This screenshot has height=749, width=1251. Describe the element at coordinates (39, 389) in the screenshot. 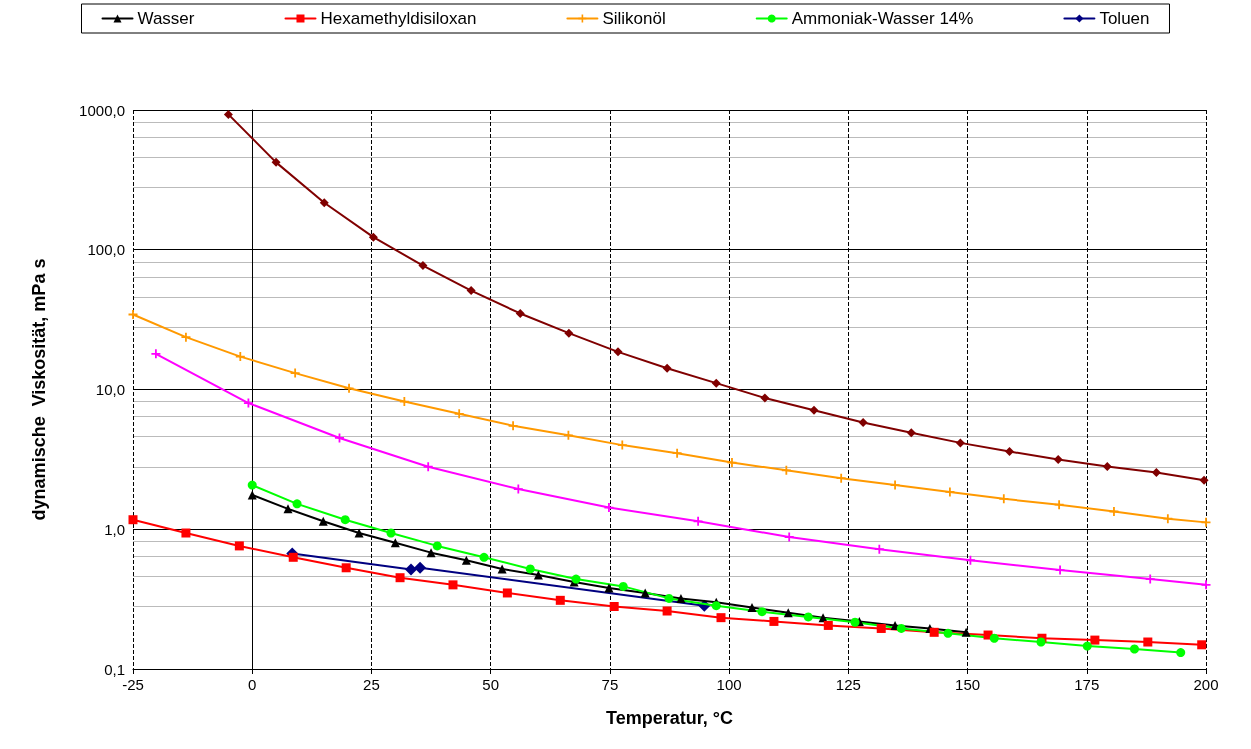

I see `y-axis-title: dynamische Viskosität, mPa s` at that location.